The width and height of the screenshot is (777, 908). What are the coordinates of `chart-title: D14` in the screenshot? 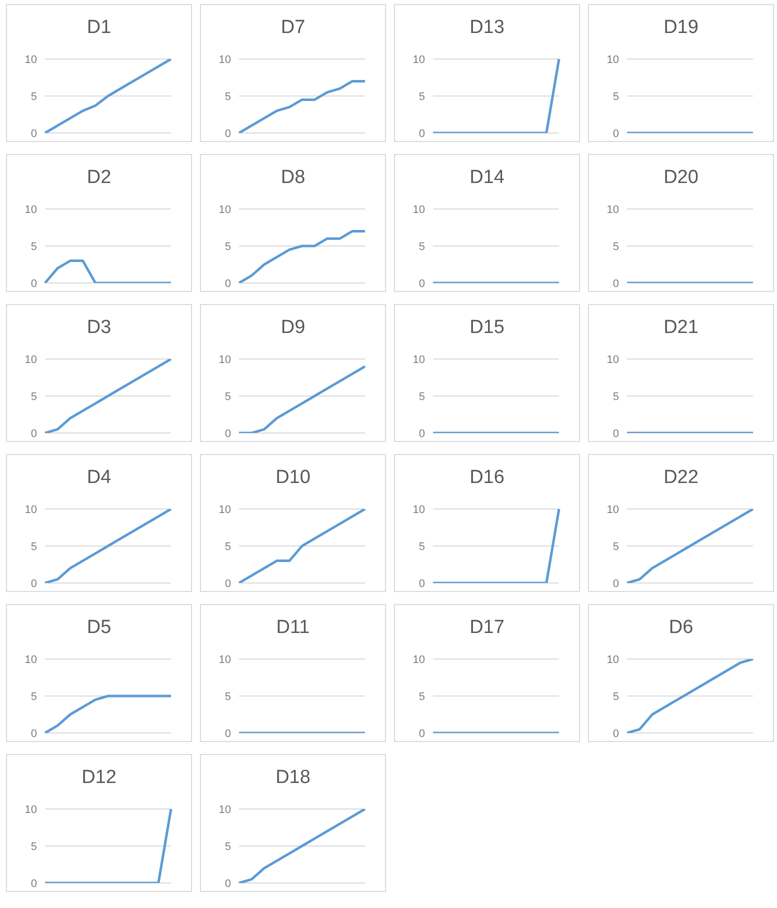 It's located at (487, 178).